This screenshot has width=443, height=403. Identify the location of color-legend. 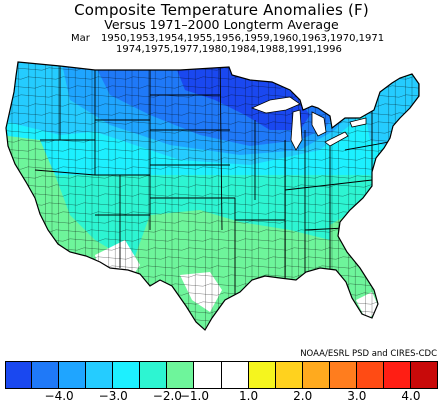
(221, 375).